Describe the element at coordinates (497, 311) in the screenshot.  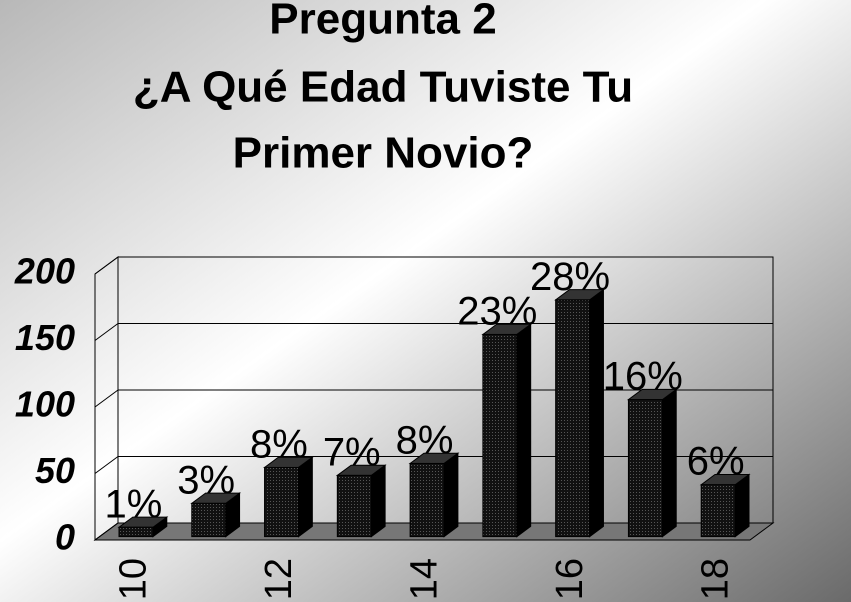
I see `data-label: 23%` at that location.